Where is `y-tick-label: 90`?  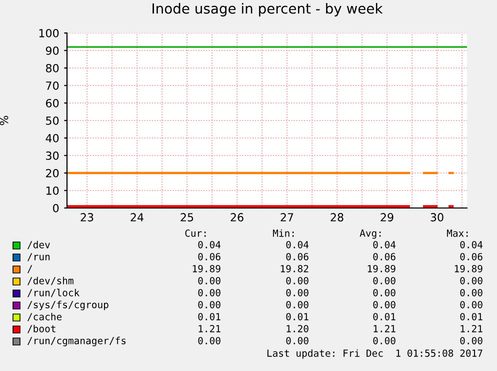 y-tick-label: 90 is located at coordinates (52, 50).